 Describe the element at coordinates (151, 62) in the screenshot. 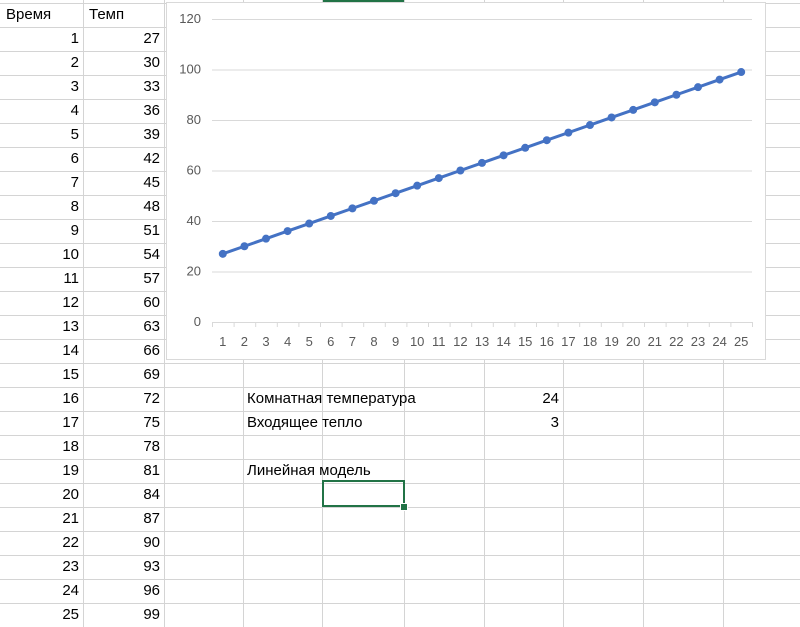

I see `cell-temp: 30` at that location.